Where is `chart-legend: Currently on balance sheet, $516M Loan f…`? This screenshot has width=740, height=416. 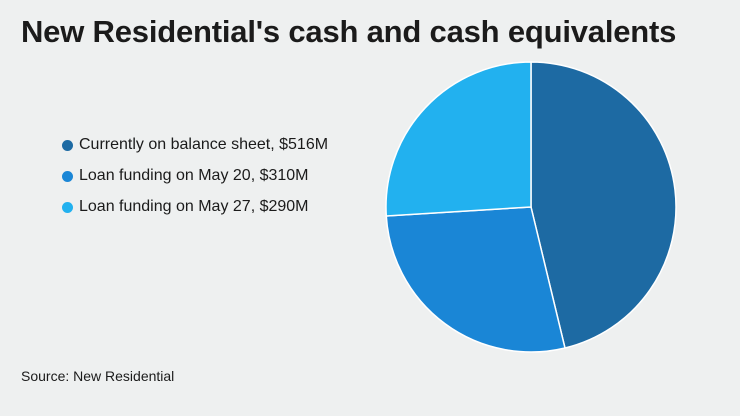
chart-legend: Currently on balance sheet, $516M Loan f… is located at coordinates (195, 180).